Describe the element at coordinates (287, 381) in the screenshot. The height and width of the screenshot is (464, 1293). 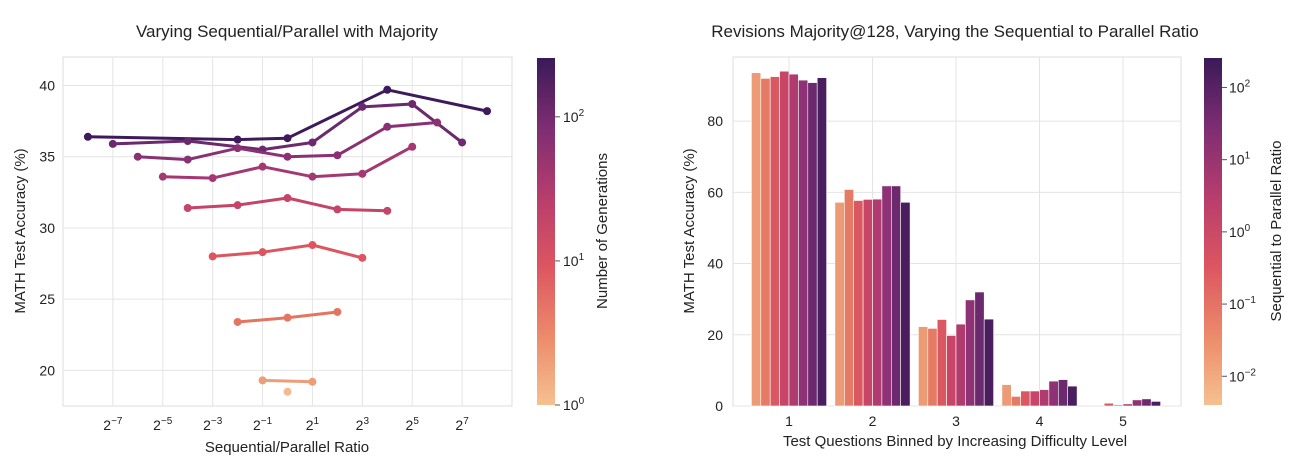
I see `series-line` at that location.